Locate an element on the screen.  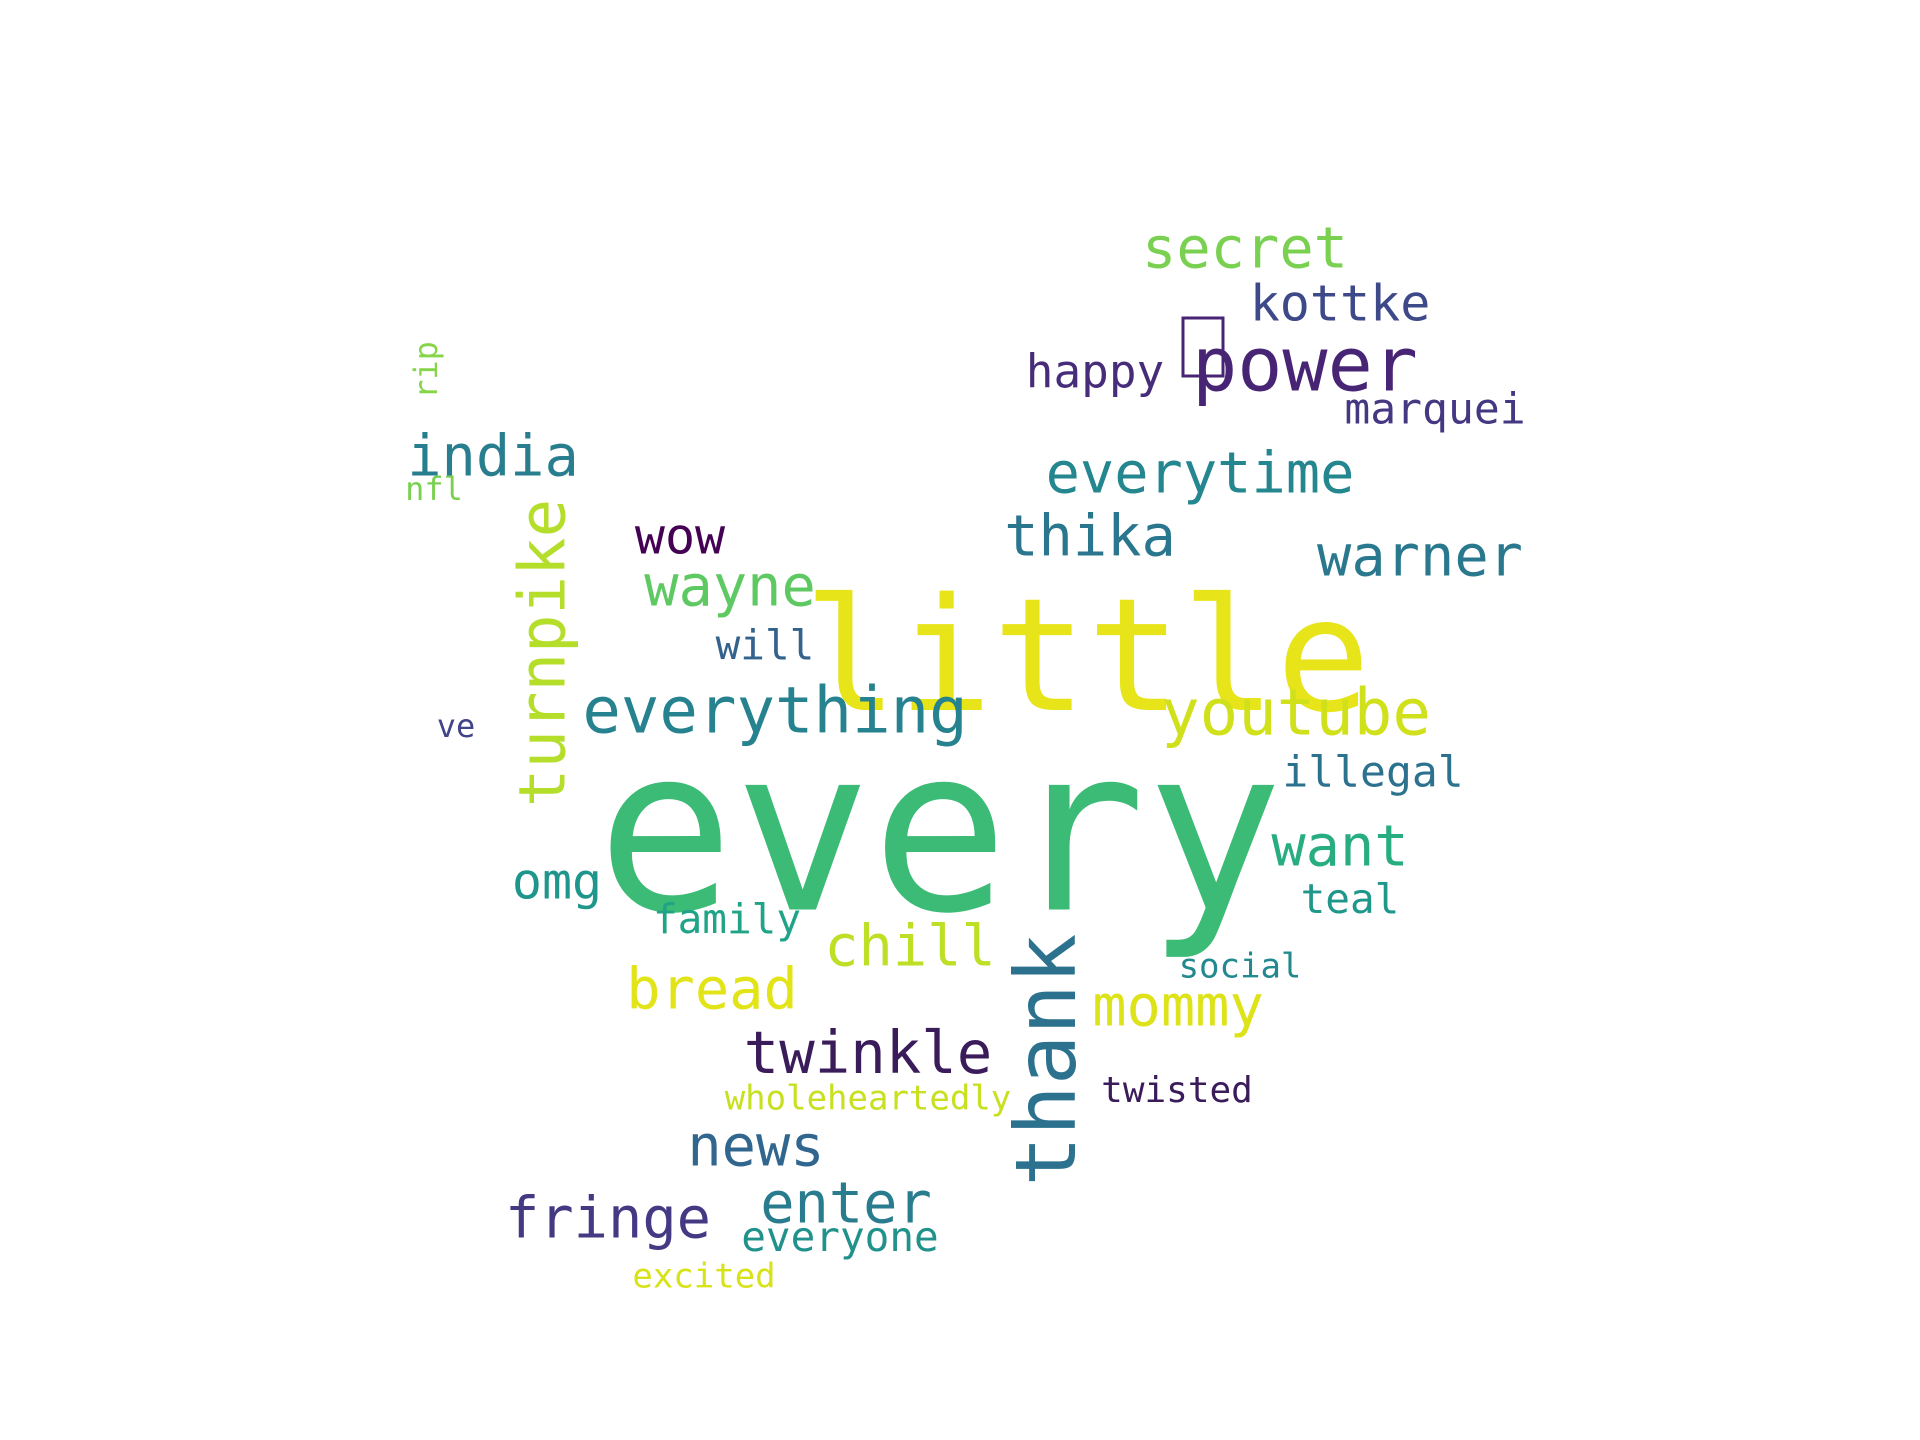
word-youtube: youtube is located at coordinates (1296, 714).